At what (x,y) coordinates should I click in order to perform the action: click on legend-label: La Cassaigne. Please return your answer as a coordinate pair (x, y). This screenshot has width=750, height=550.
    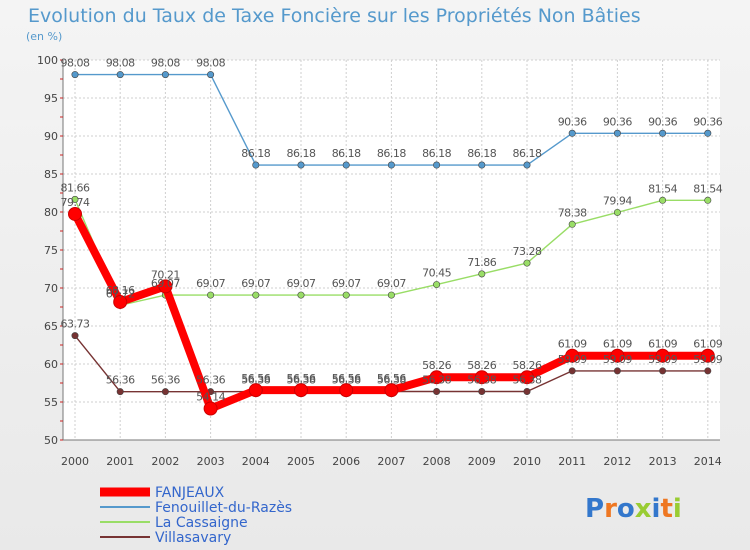
    Looking at the image, I should click on (201, 523).